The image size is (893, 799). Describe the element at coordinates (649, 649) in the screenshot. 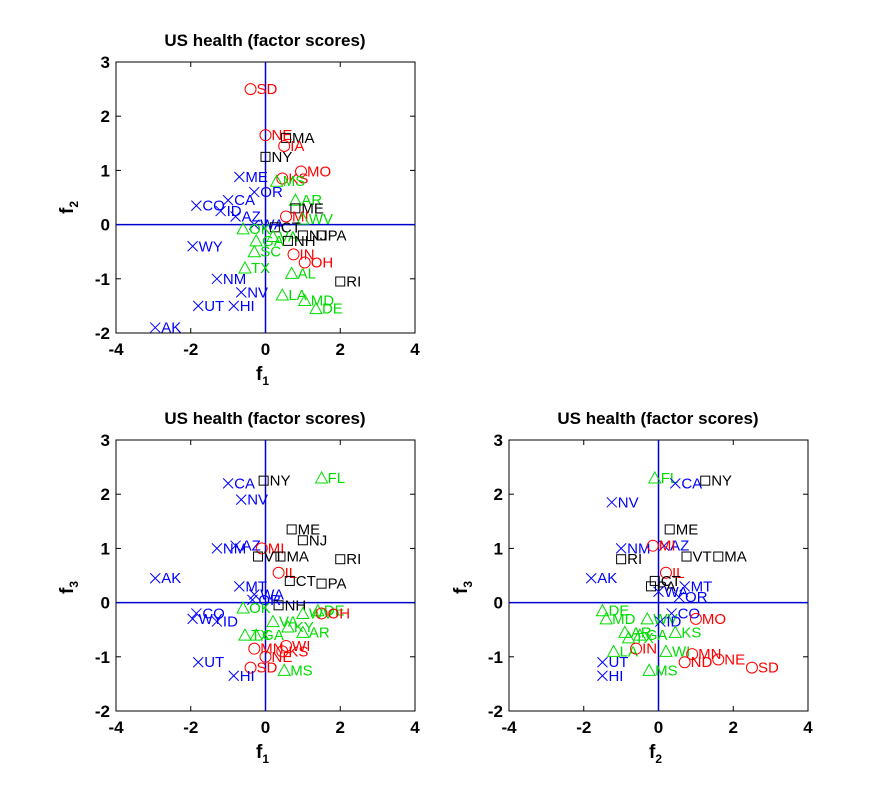

I see `point-label: IN` at that location.